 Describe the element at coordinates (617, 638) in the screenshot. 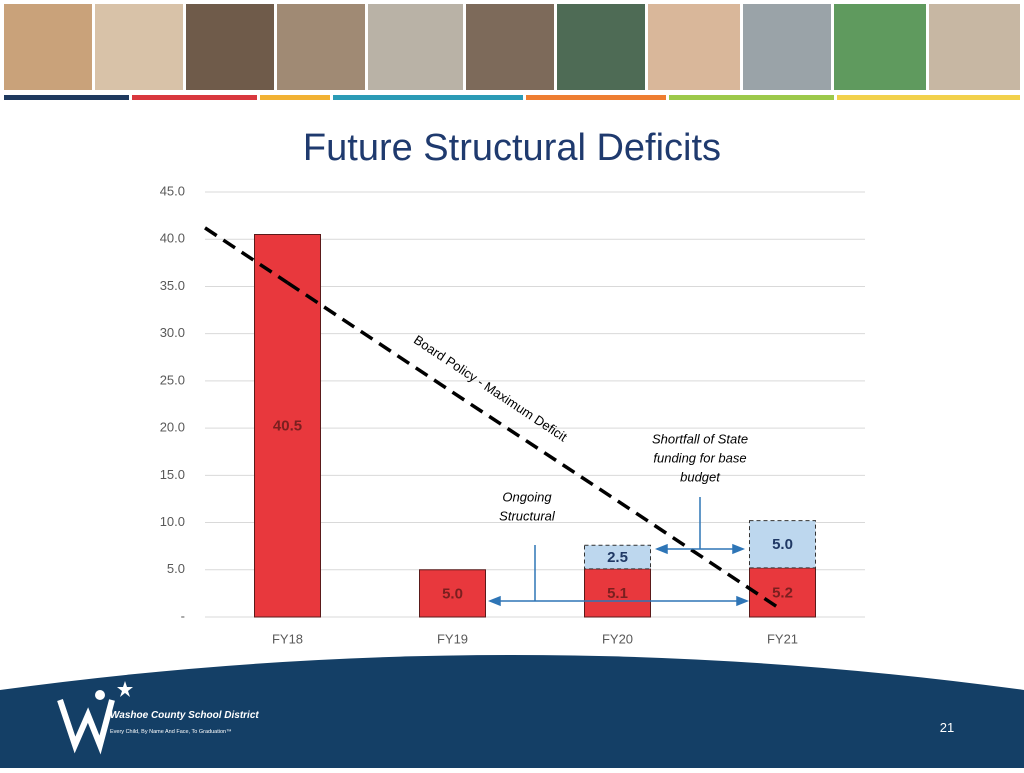

I see `x-tick-label: FY20` at that location.